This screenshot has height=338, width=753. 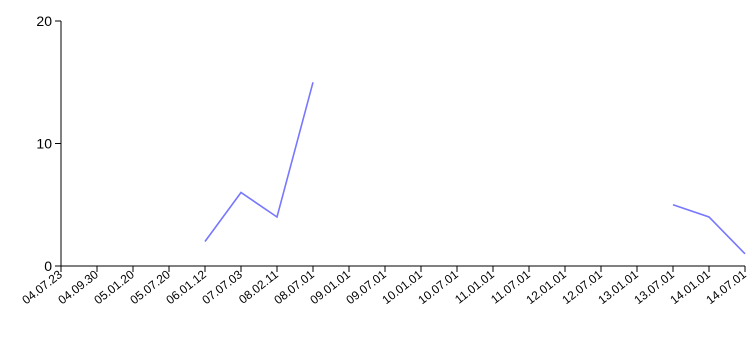 I want to click on x-tick-label: 11.01.01, so click(x=474, y=286).